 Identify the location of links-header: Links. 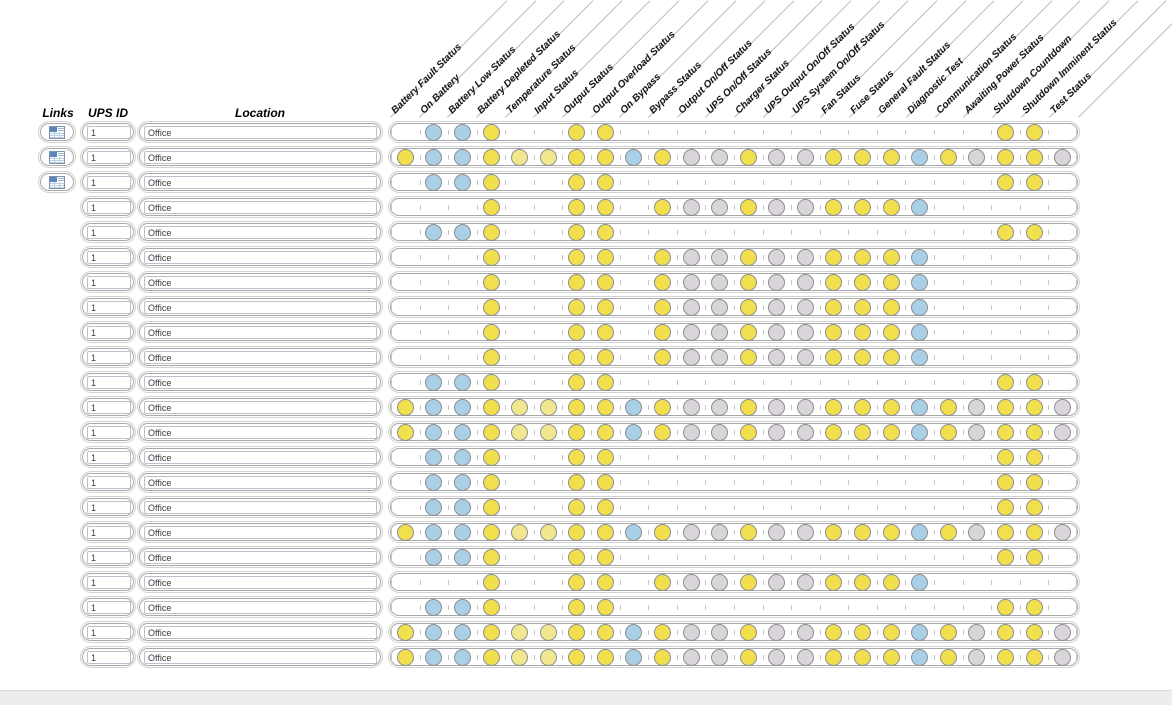
(58, 113).